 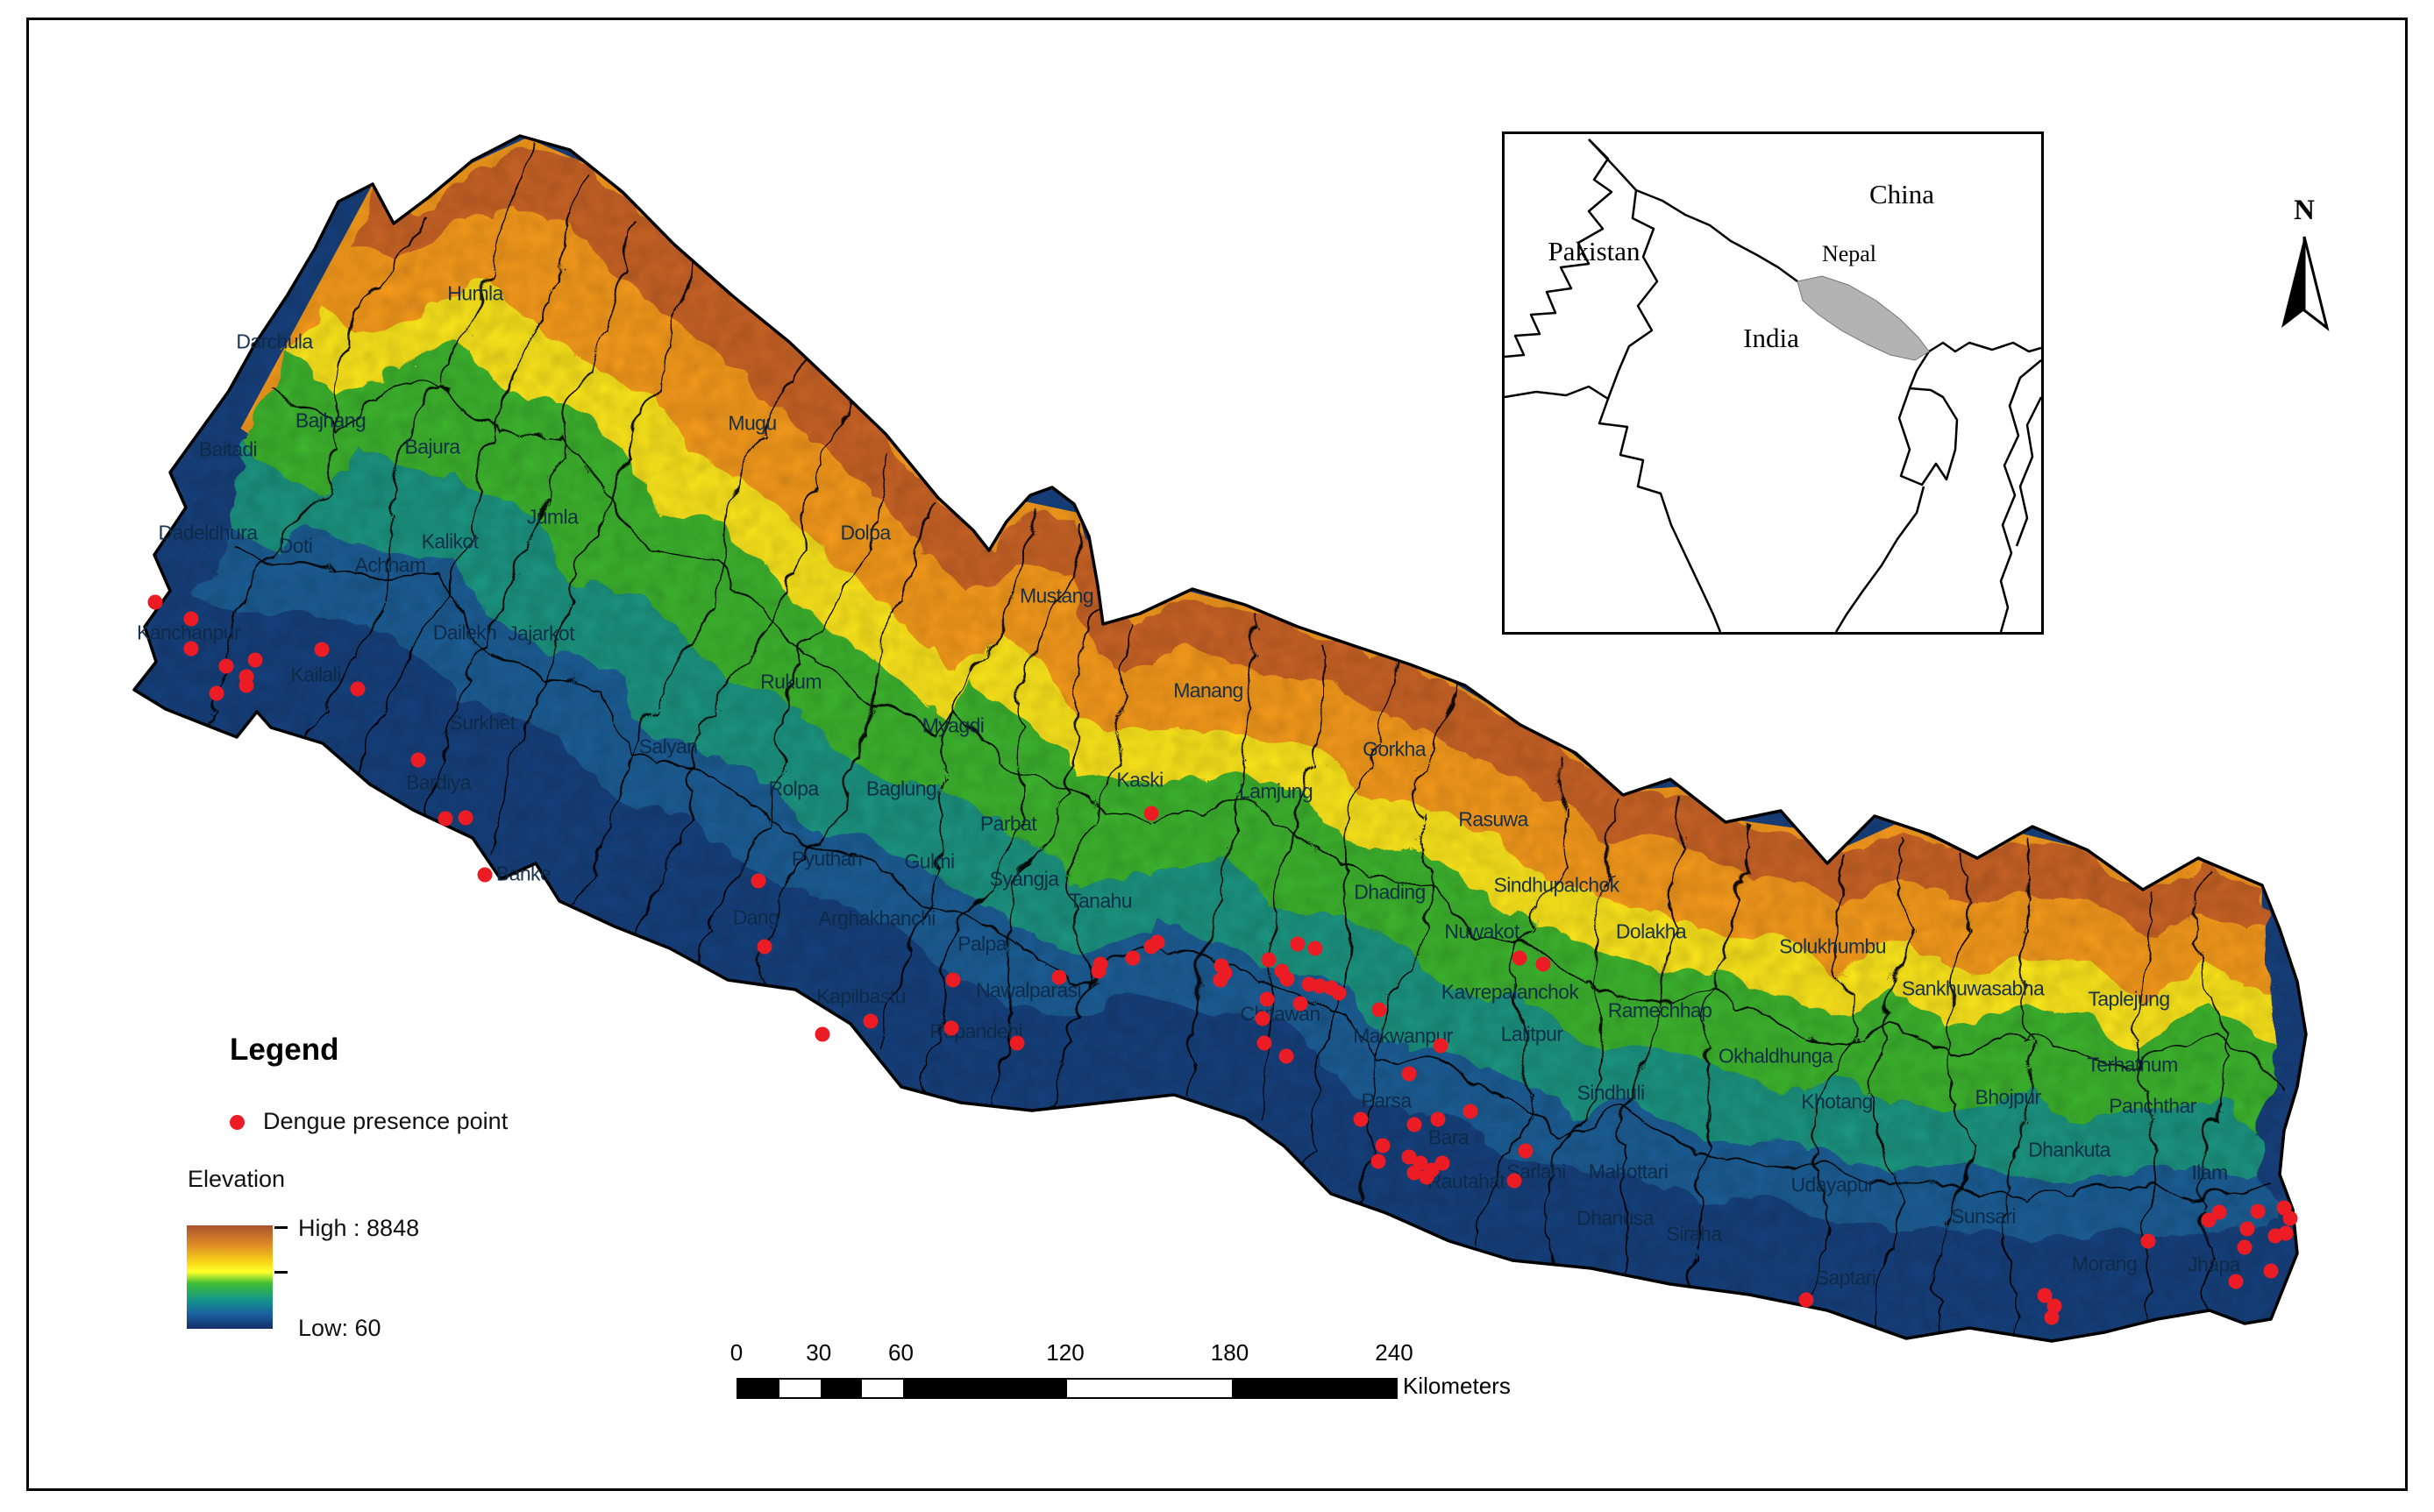 I want to click on inset-label-china: China, so click(x=1902, y=194).